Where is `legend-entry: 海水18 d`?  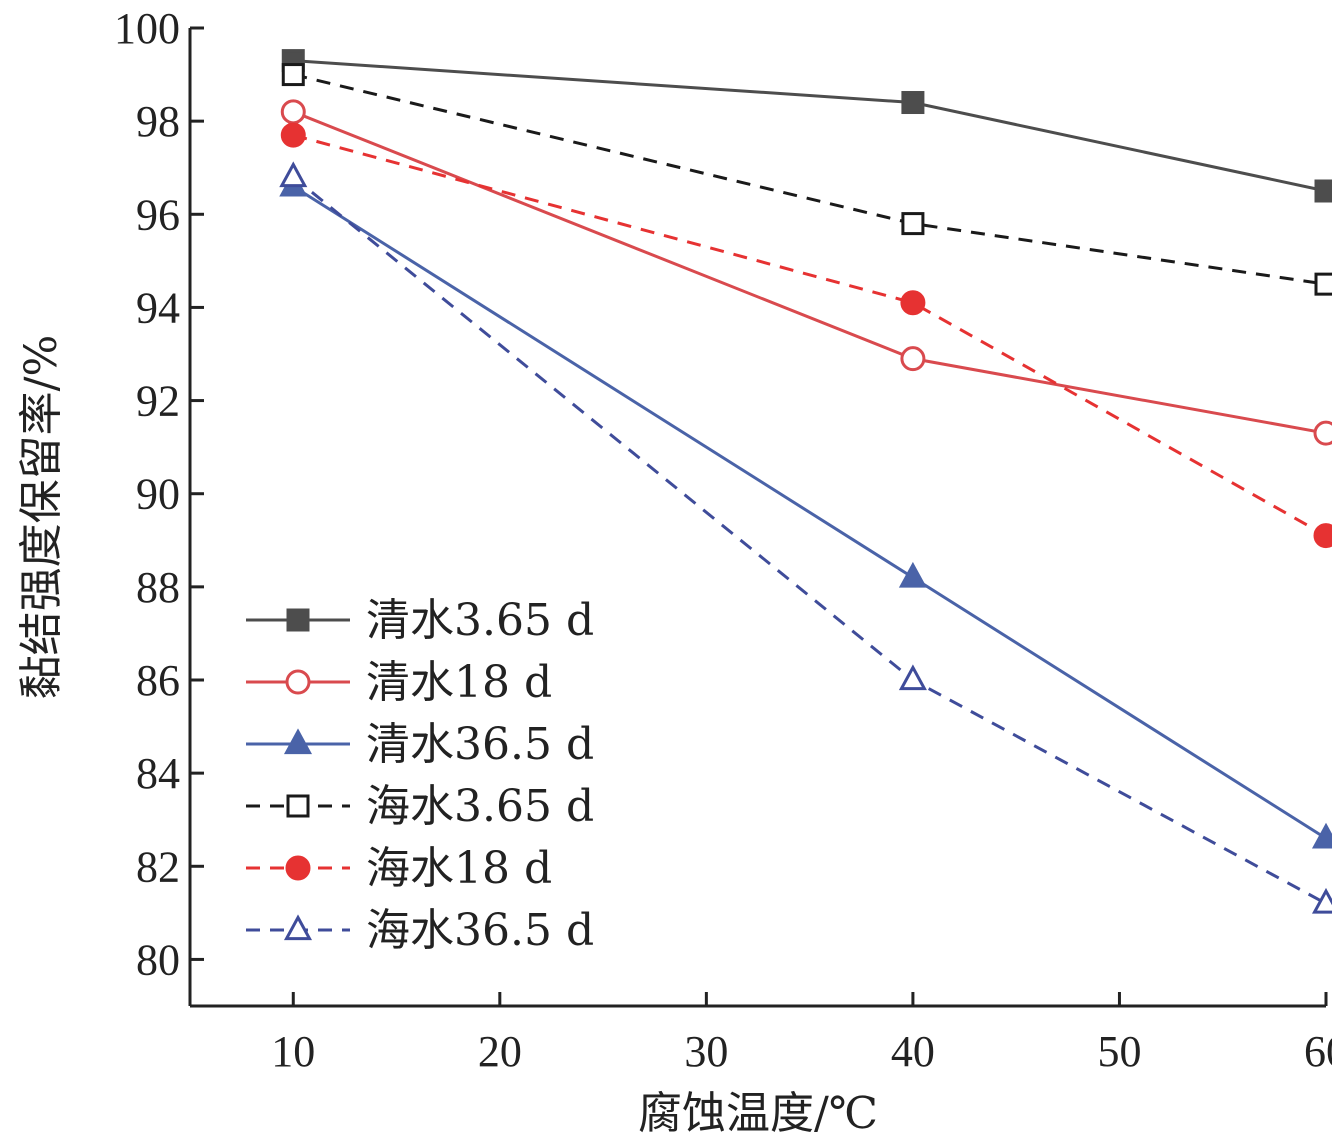 legend-entry: 海水18 d is located at coordinates (399, 868).